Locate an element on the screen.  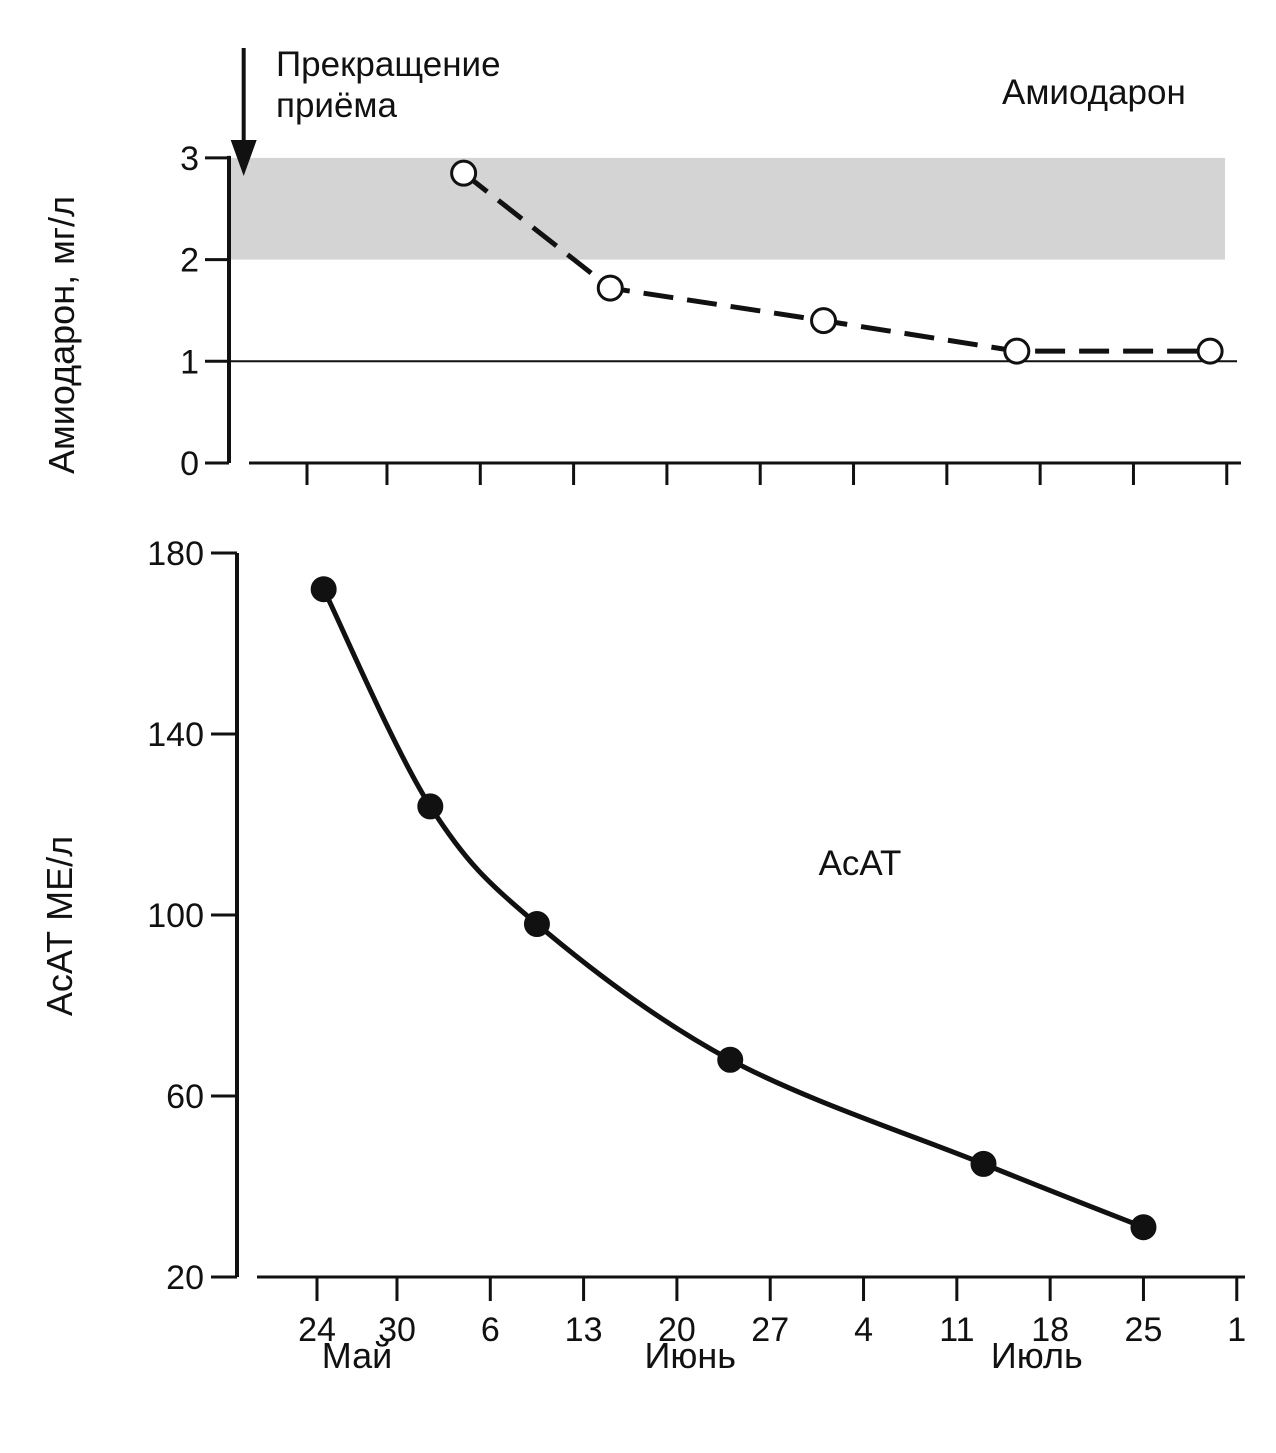
bottom-y-tick-label: 20 is located at coordinates (185, 1278).